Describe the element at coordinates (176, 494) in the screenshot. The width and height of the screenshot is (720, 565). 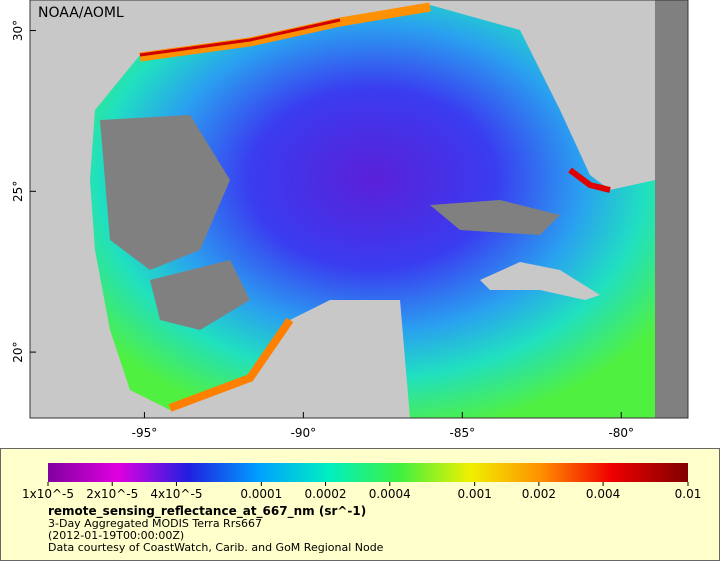
I see `colorbar-tick-label: 4x10^-5` at that location.